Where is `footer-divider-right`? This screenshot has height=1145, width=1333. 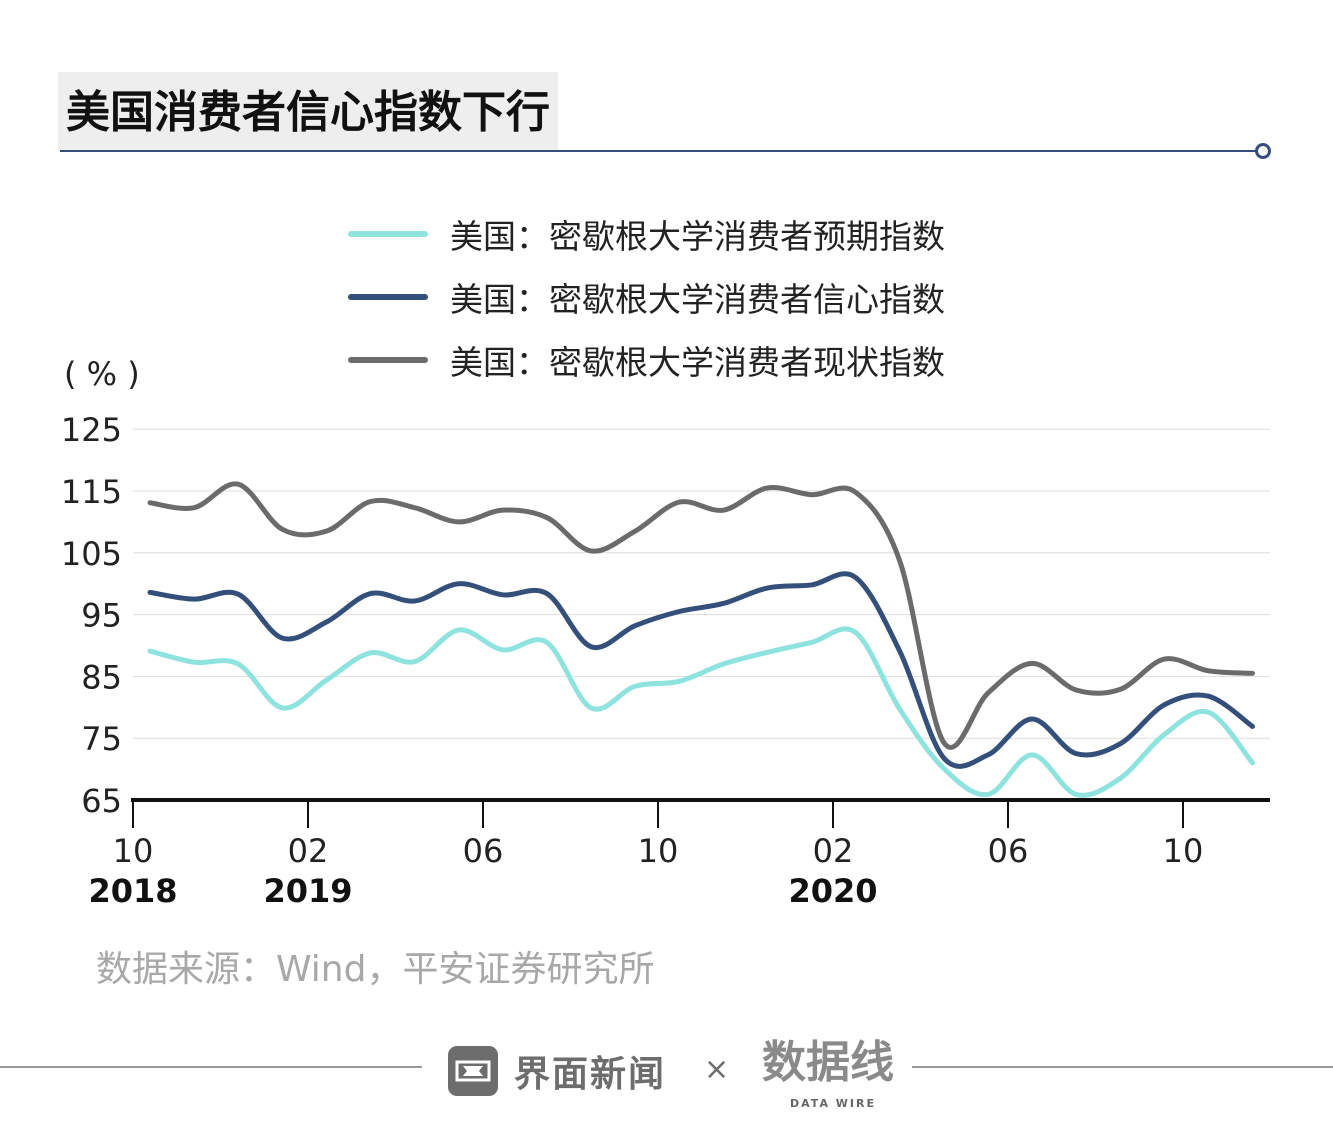
footer-divider-right is located at coordinates (1122, 1067).